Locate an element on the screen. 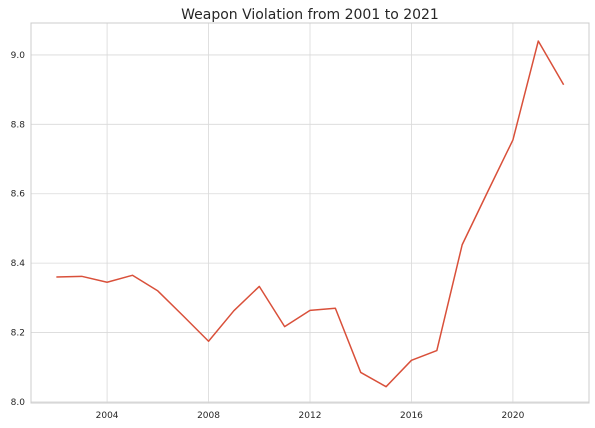 The width and height of the screenshot is (595, 428). y-tick-label: 9.0 is located at coordinates (18, 56).